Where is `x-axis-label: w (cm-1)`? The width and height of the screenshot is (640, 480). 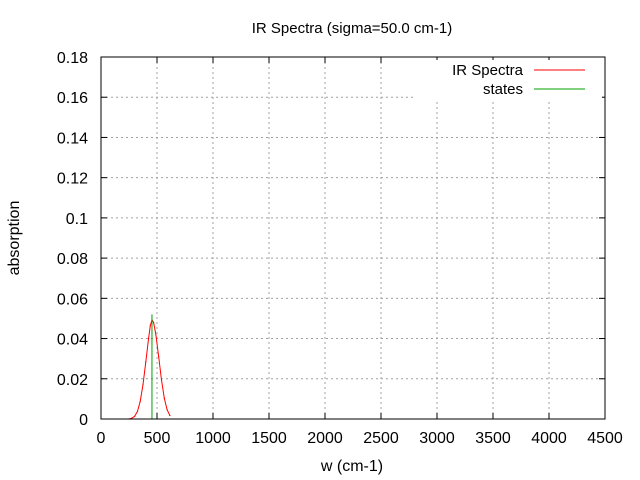 x-axis-label: w (cm-1) is located at coordinates (351, 466).